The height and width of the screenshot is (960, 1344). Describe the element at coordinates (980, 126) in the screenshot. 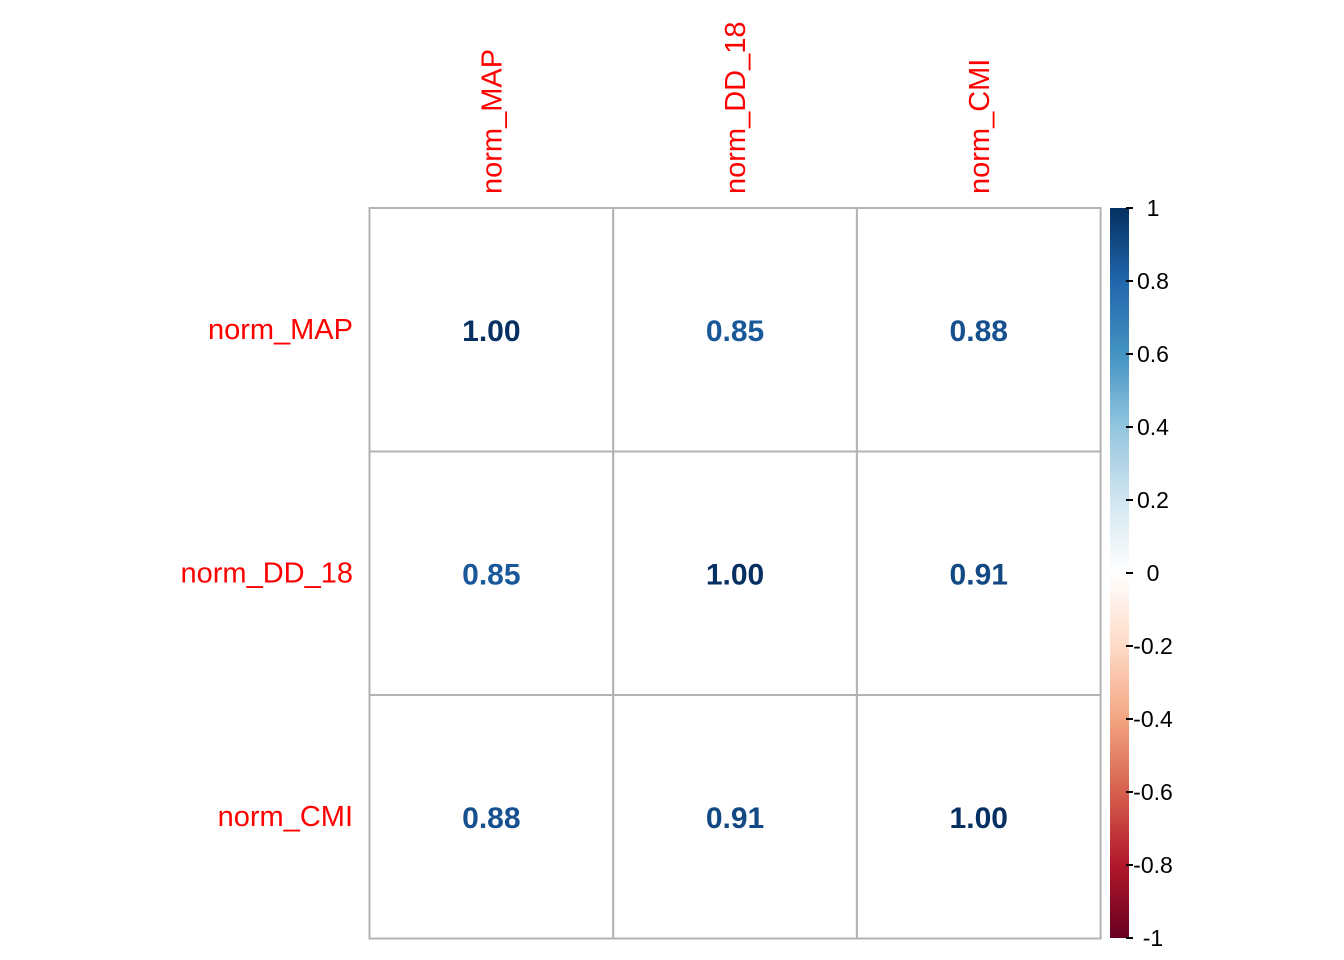

I see `column-label: norm_CMI` at that location.